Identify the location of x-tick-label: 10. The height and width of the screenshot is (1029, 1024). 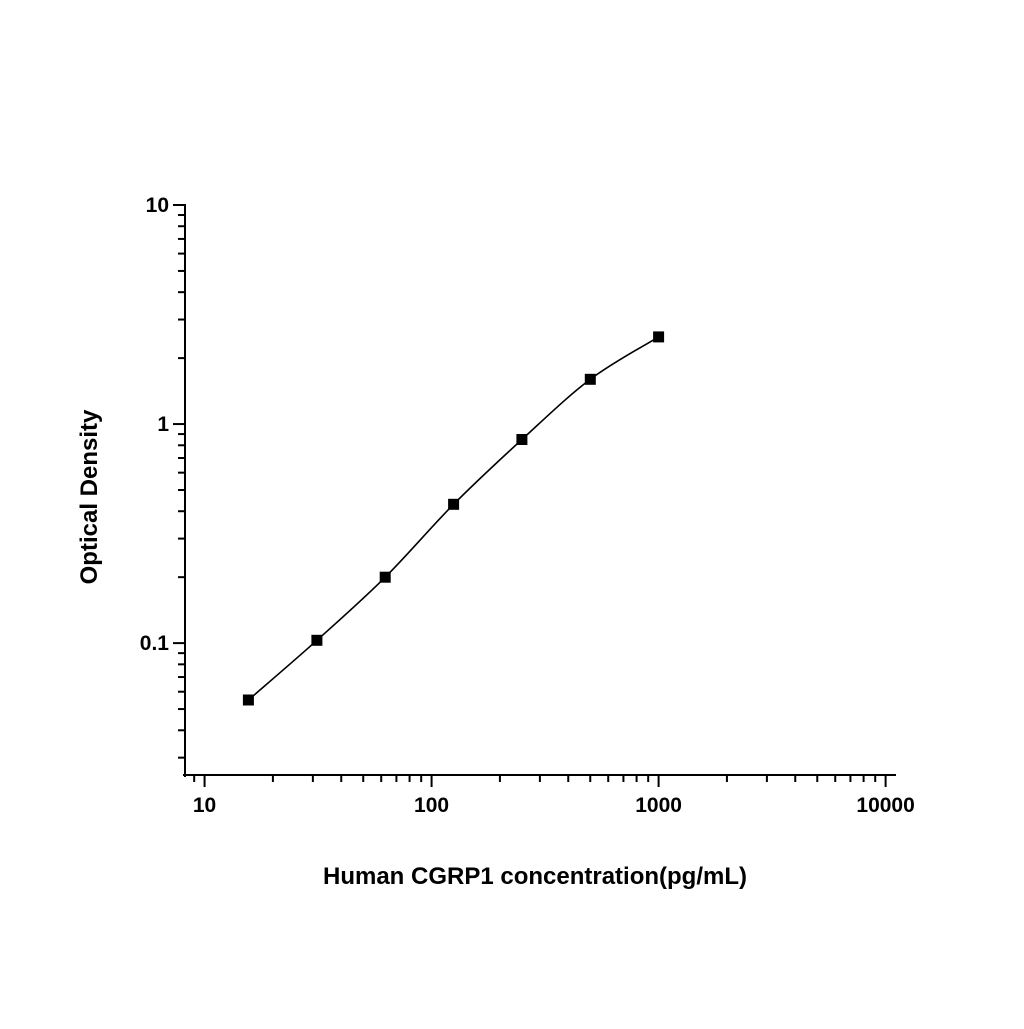
(204, 805).